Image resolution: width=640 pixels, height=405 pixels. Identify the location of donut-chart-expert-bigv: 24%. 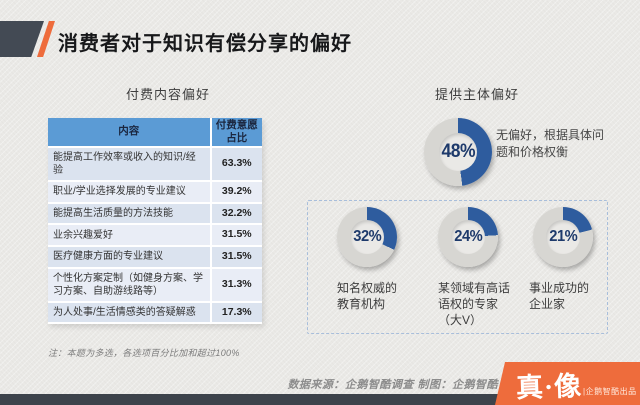
(468, 237).